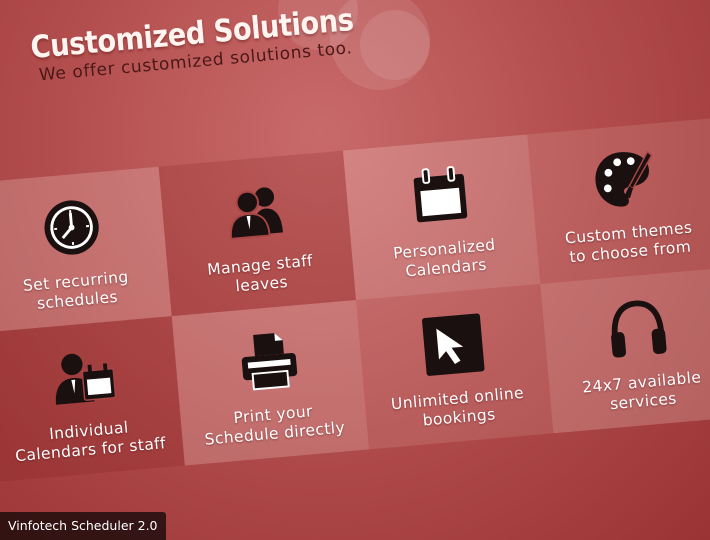 The width and height of the screenshot is (710, 540). What do you see at coordinates (623, 179) in the screenshot?
I see `palette-icon` at bounding box center [623, 179].